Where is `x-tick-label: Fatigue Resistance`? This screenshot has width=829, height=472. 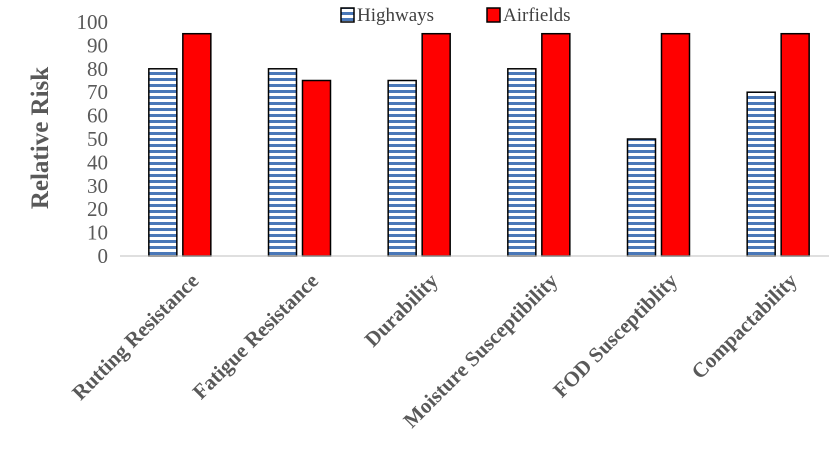 x-tick-label: Fatigue Resistance is located at coordinates (255, 336).